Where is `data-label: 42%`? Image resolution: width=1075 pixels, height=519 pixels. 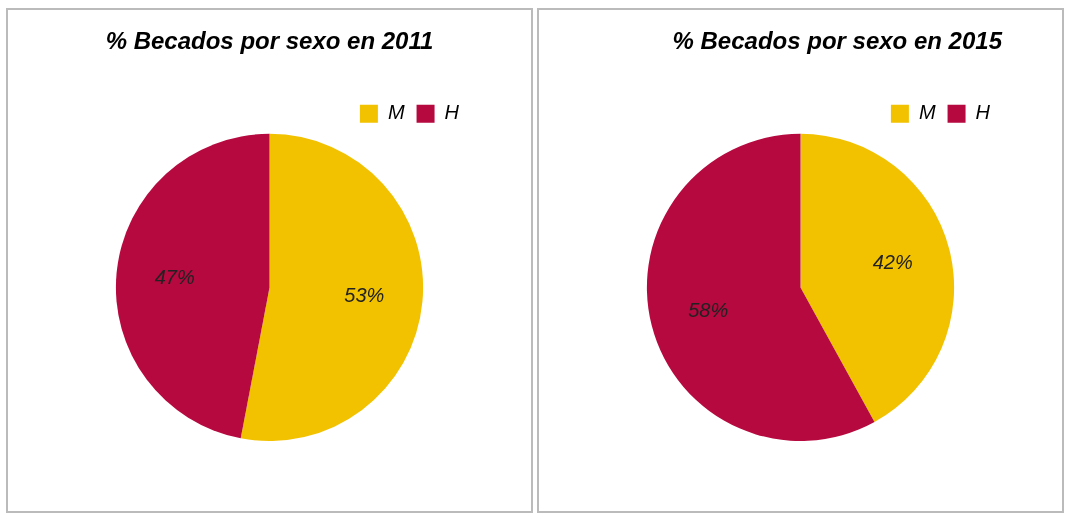
data-label: 42% is located at coordinates (892, 262).